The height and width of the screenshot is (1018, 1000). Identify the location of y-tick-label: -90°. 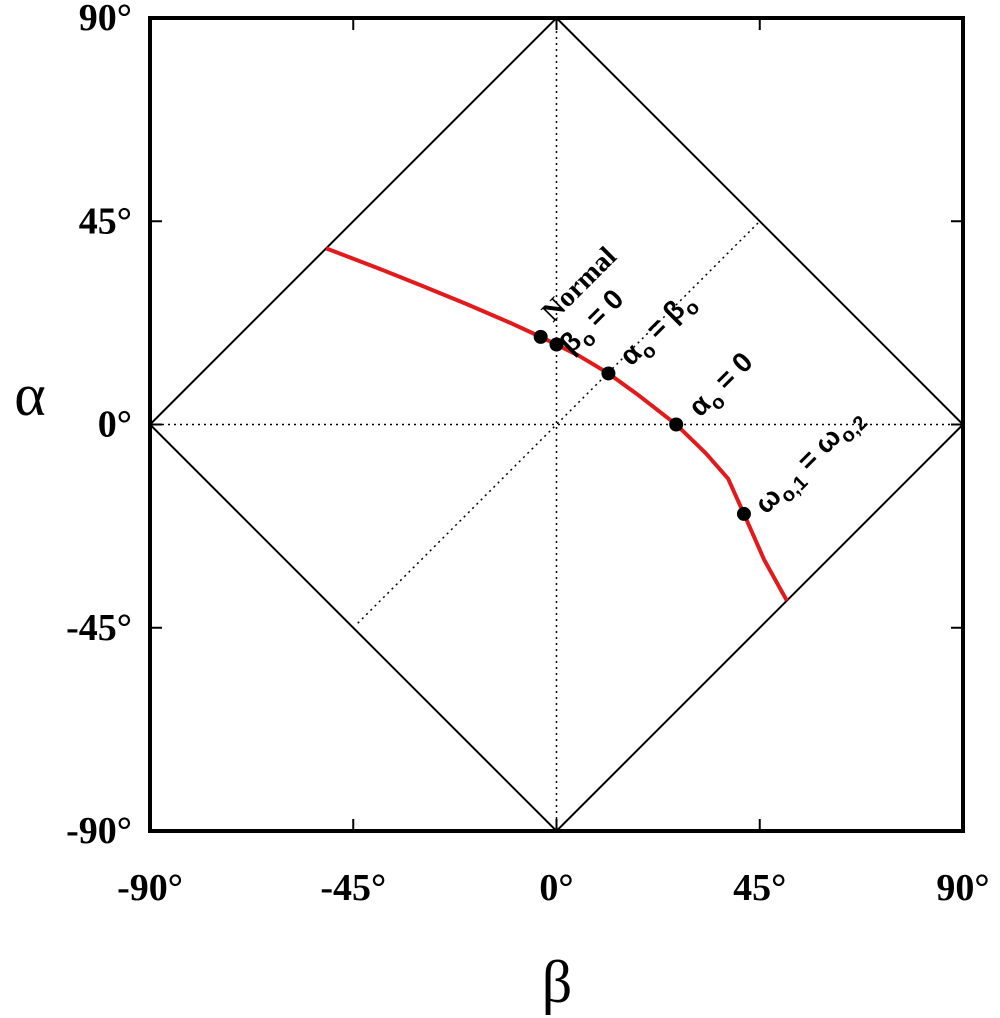
(99, 831).